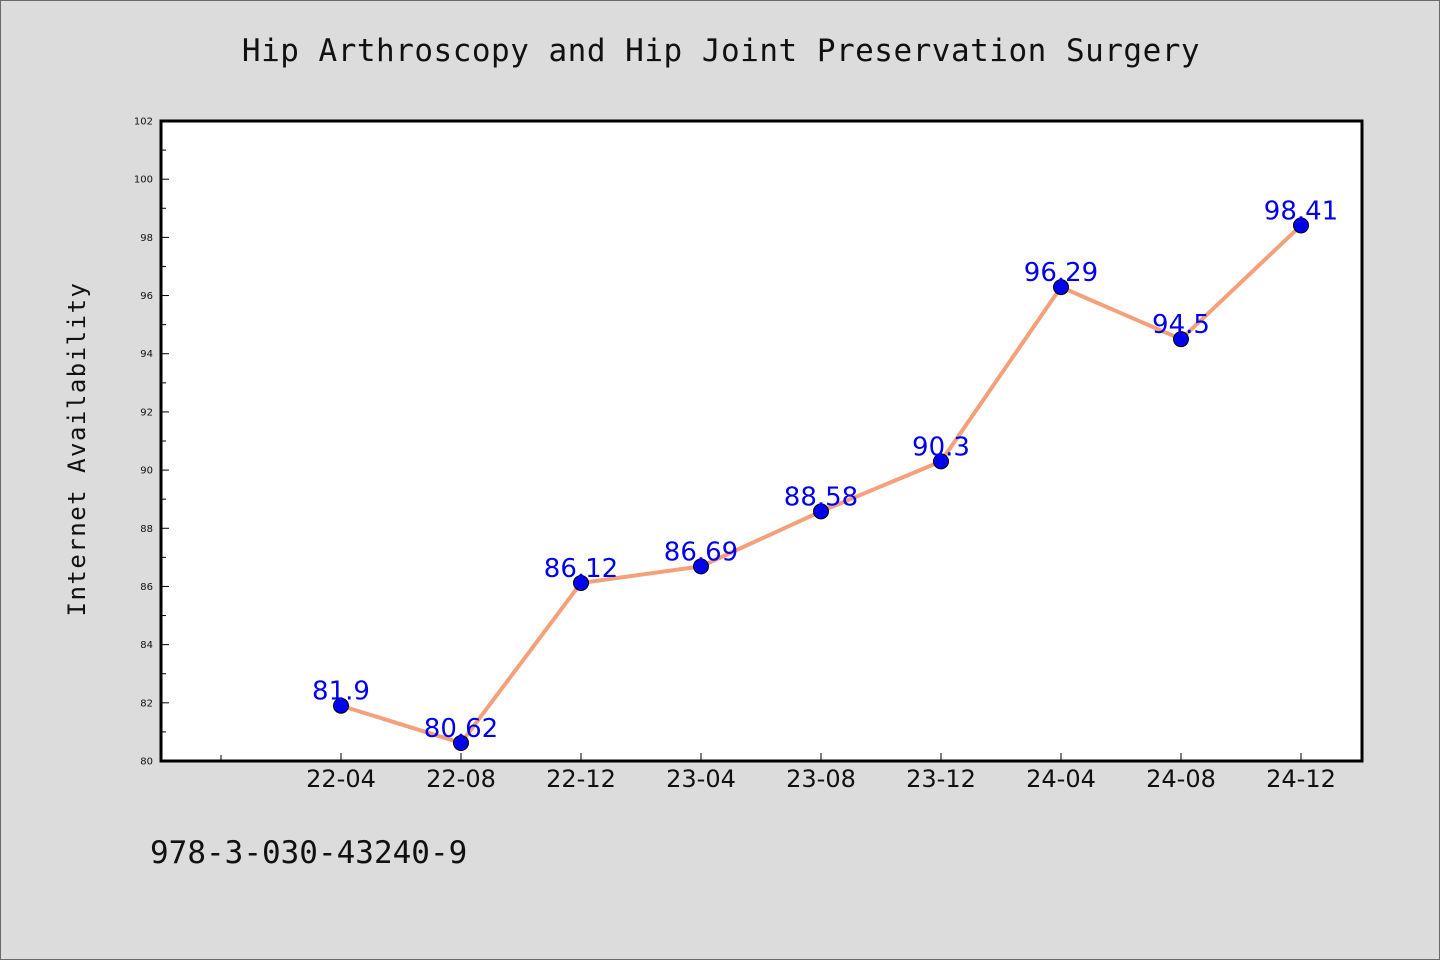 The width and height of the screenshot is (1440, 960). What do you see at coordinates (701, 779) in the screenshot?
I see `x-tick-label: 23-04` at bounding box center [701, 779].